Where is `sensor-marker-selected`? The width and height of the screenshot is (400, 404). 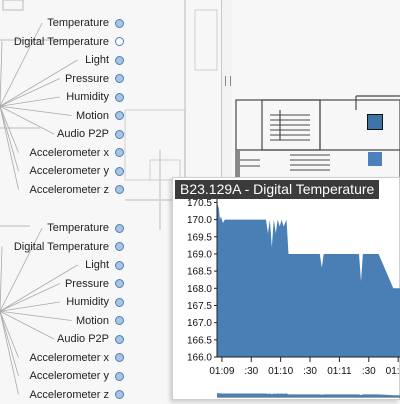 sensor-marker-selected is located at coordinates (375, 122).